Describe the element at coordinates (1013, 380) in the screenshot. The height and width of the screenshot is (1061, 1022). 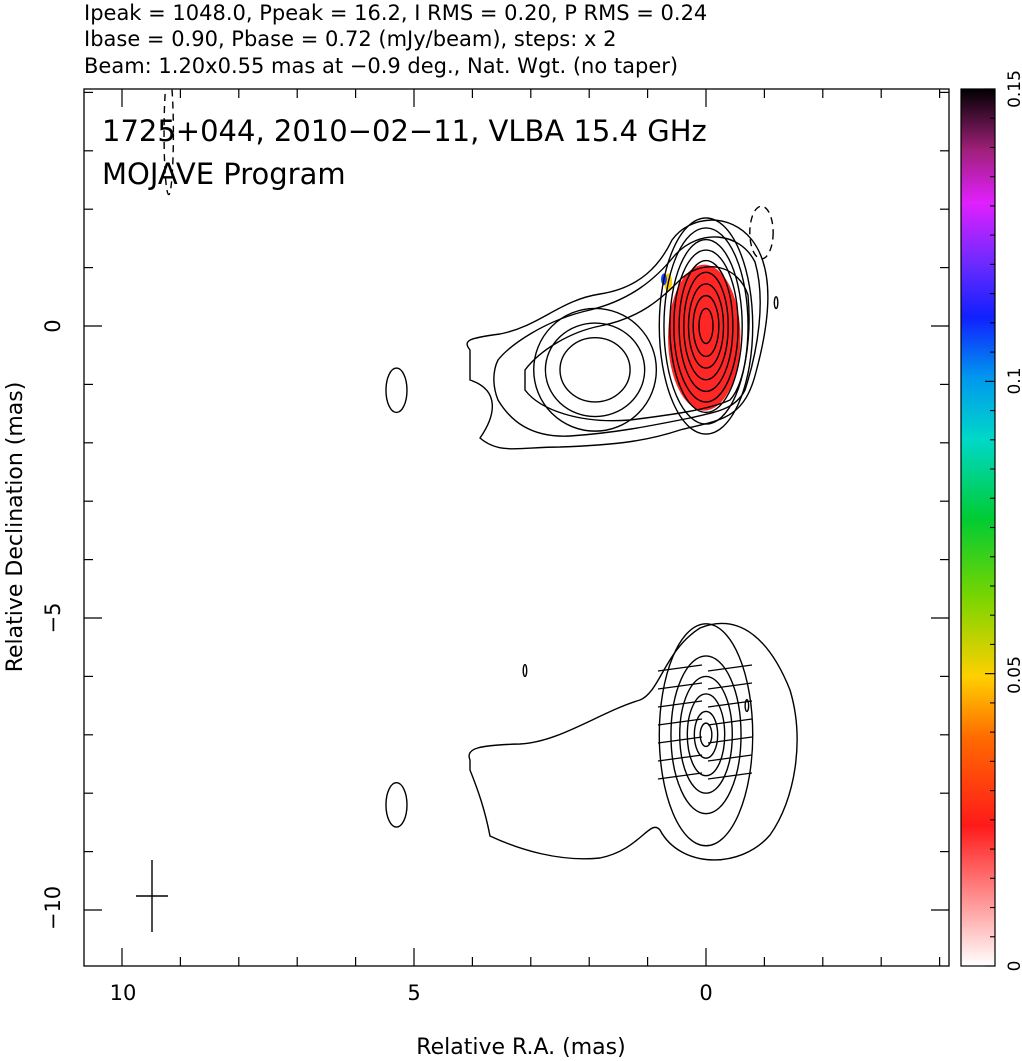
I see `colorbar-tick-label: 0.1` at that location.